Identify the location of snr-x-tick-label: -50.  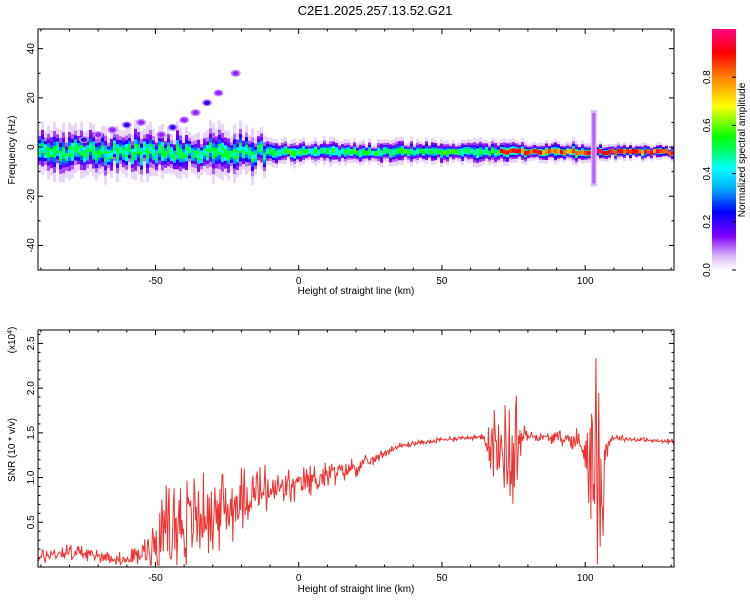
(155, 578).